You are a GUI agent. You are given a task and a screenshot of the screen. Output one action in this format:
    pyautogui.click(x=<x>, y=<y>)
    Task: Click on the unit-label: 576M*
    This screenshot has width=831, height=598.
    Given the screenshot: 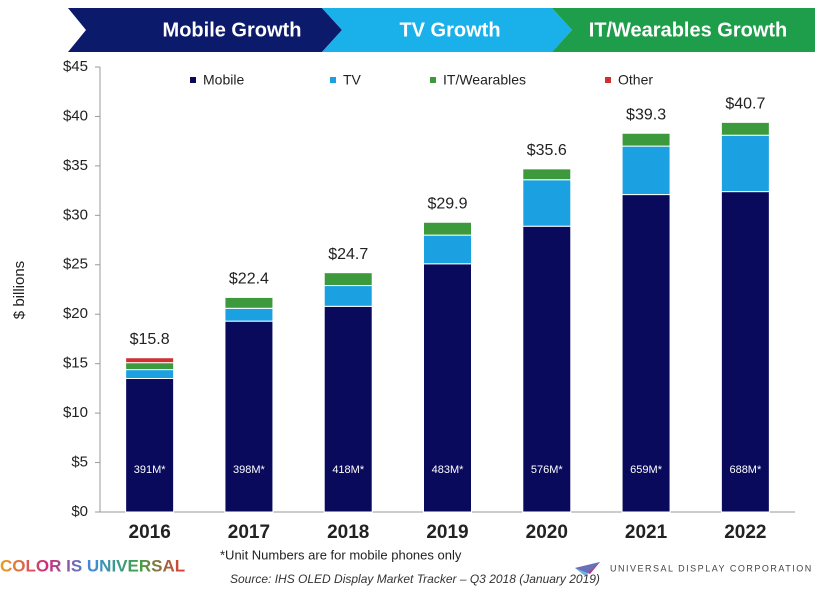 What is the action you would take?
    pyautogui.click(x=547, y=470)
    